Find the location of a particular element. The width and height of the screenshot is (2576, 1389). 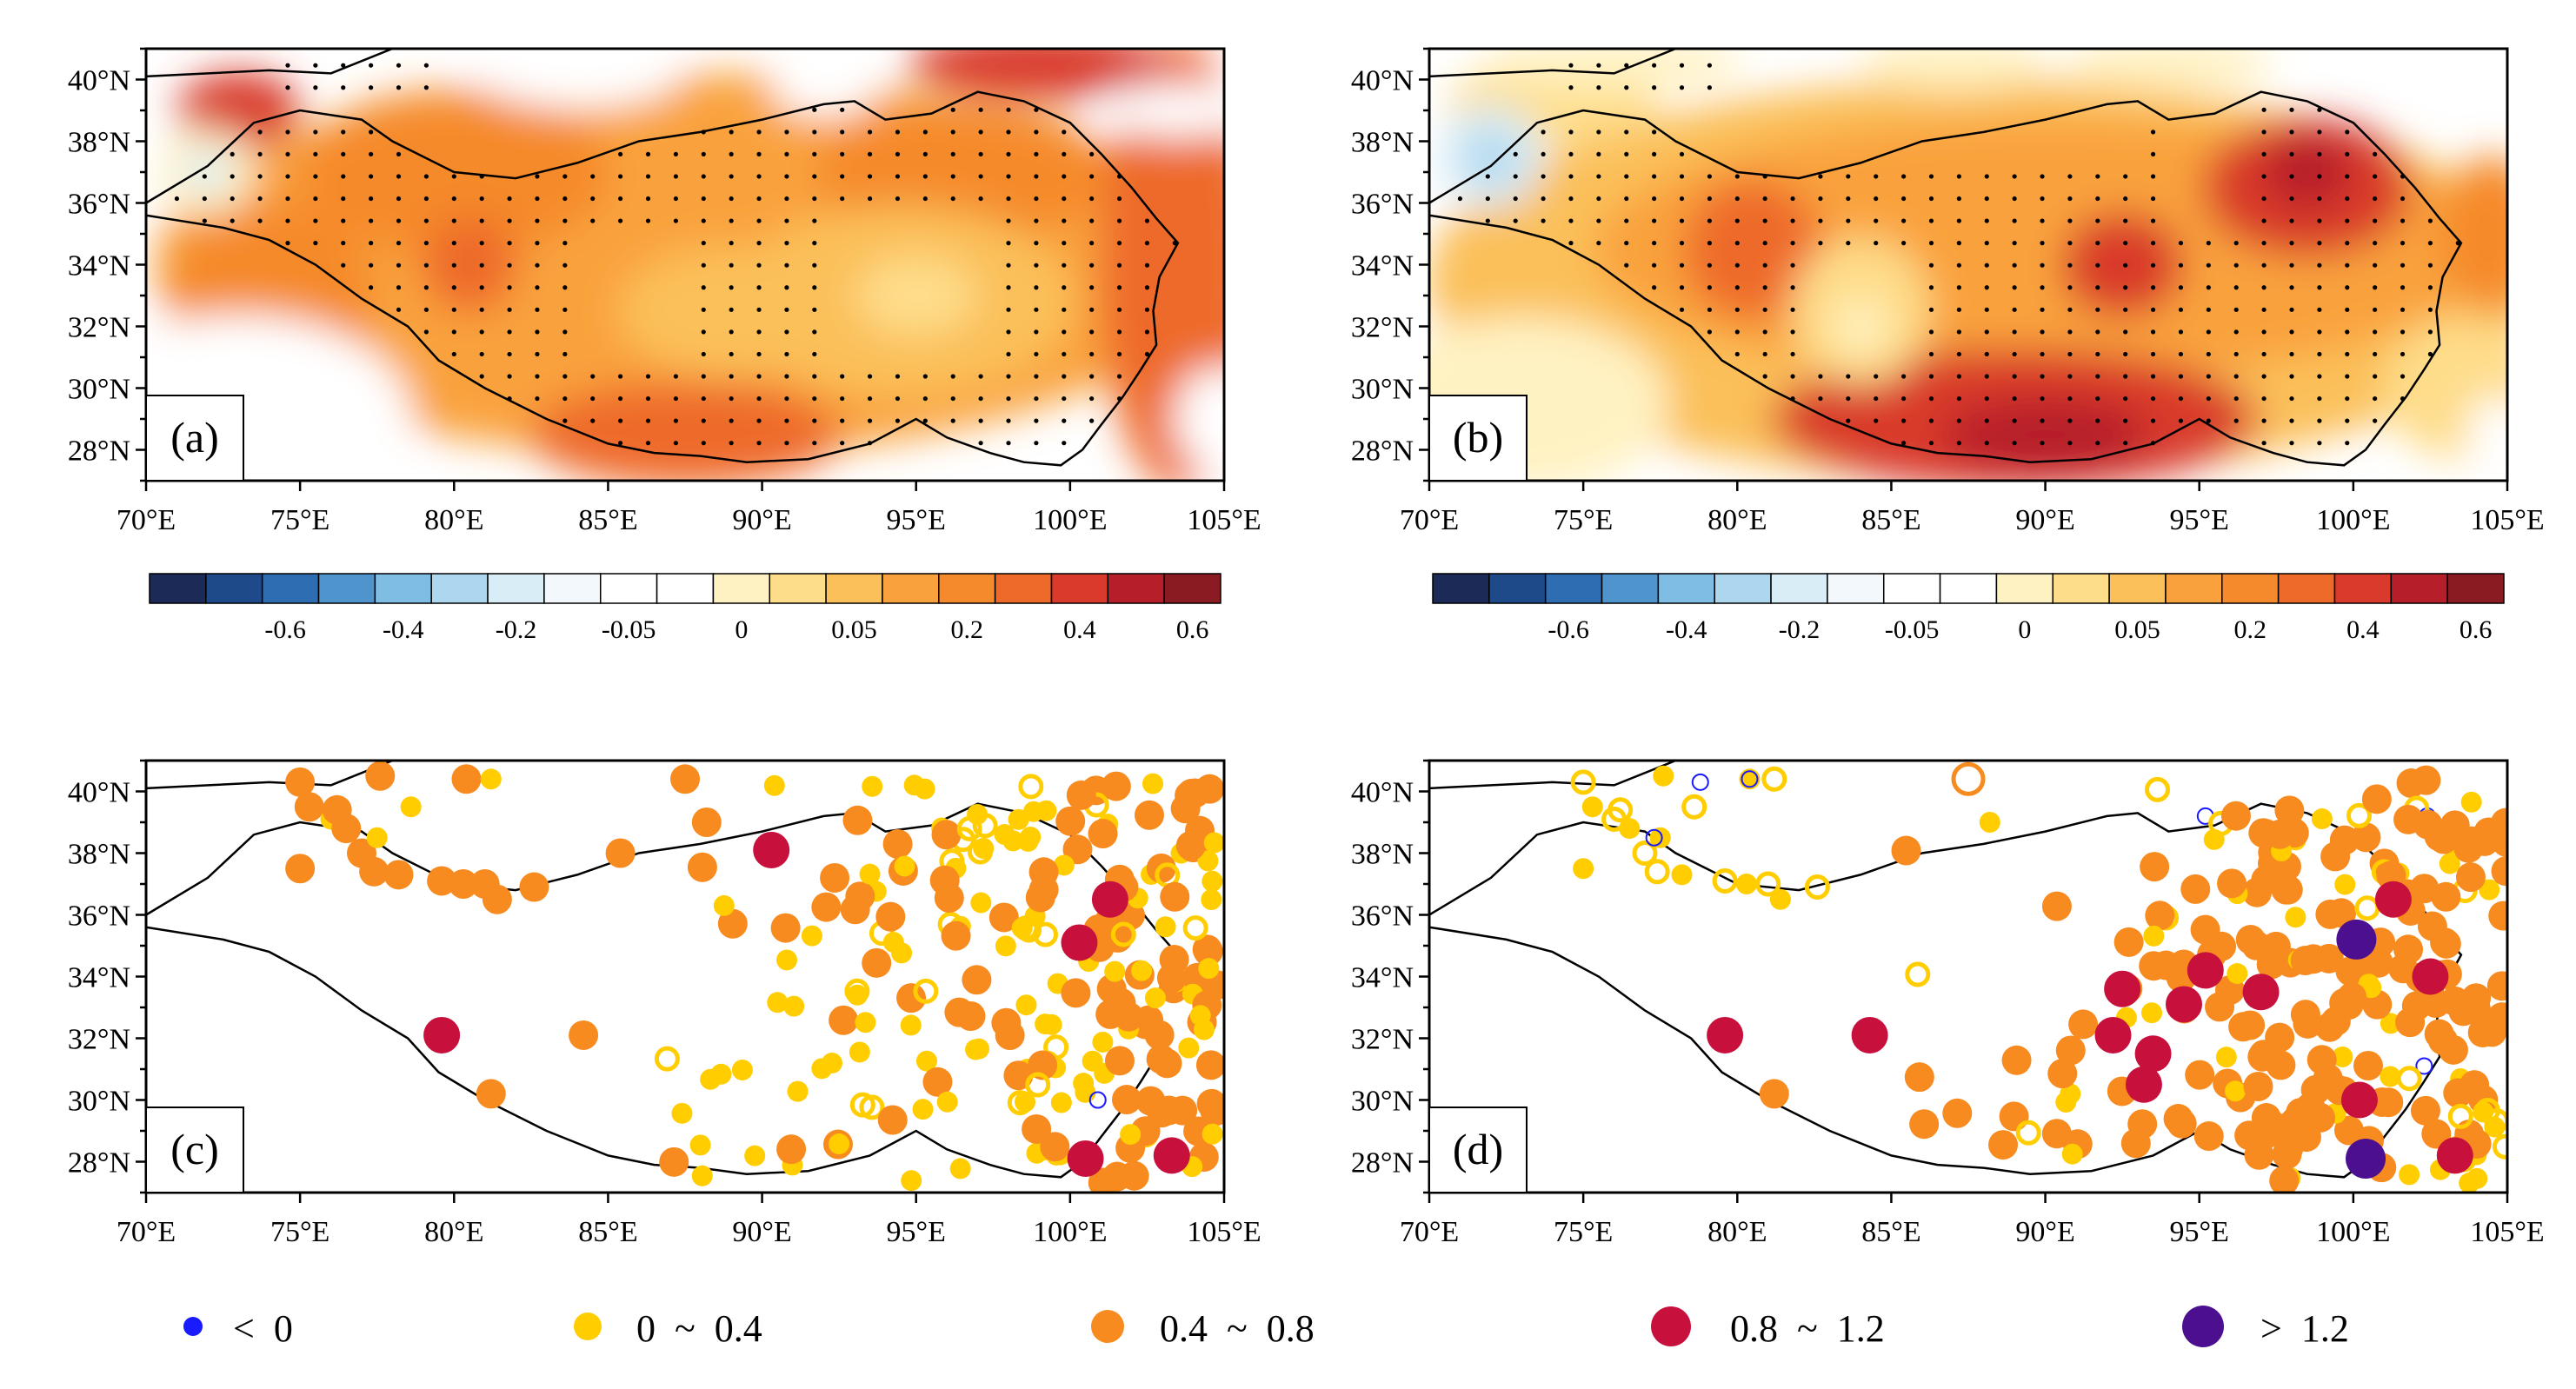

panel-d-label: (d) is located at coordinates (1478, 1149).